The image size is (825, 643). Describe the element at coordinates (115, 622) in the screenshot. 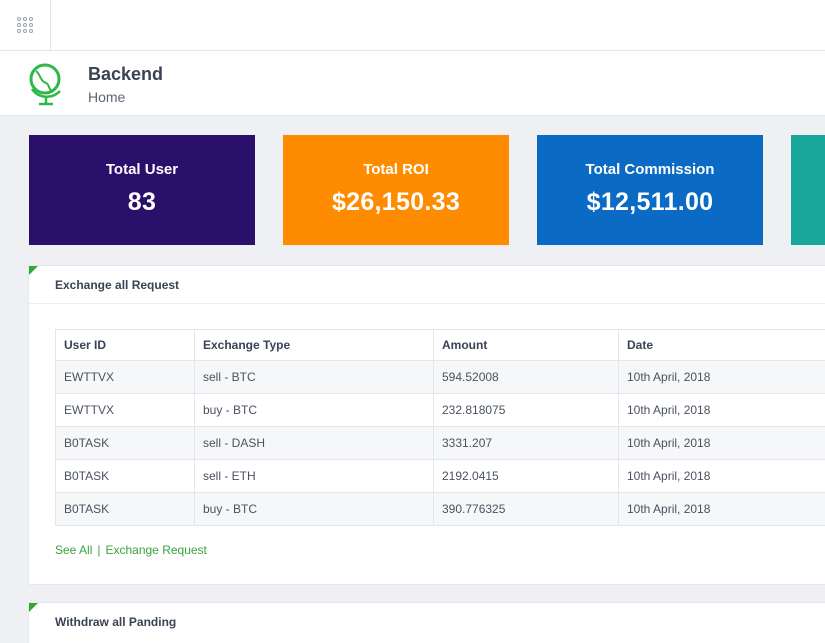

I see `panel-title: Withdraw all Panding` at that location.